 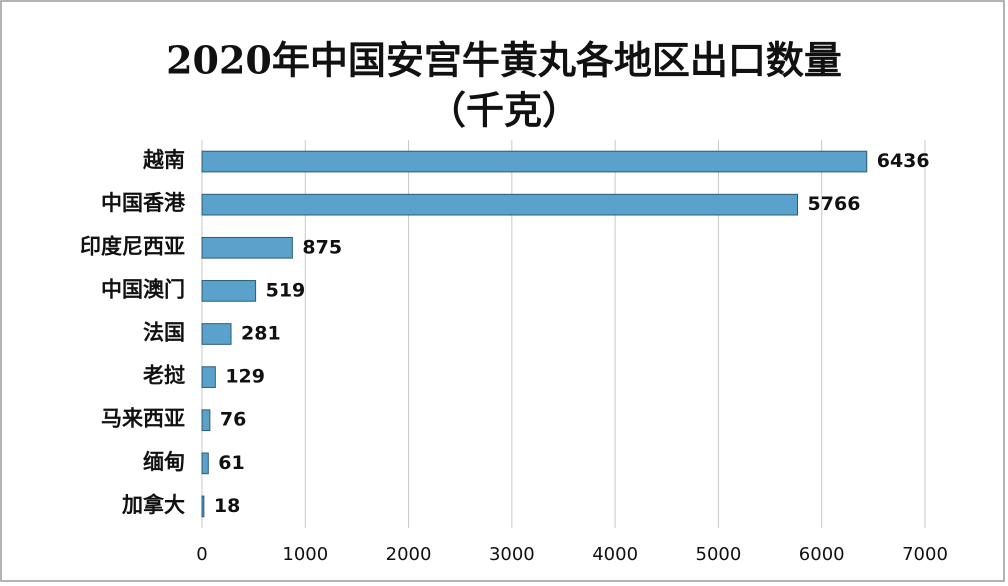 I want to click on y-tick-label: 法国, so click(x=164, y=332).